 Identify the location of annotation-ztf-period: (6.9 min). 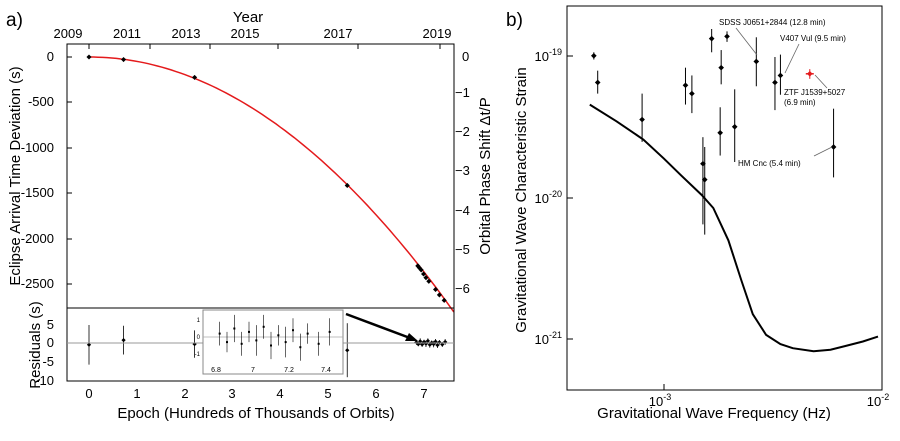
(800, 102).